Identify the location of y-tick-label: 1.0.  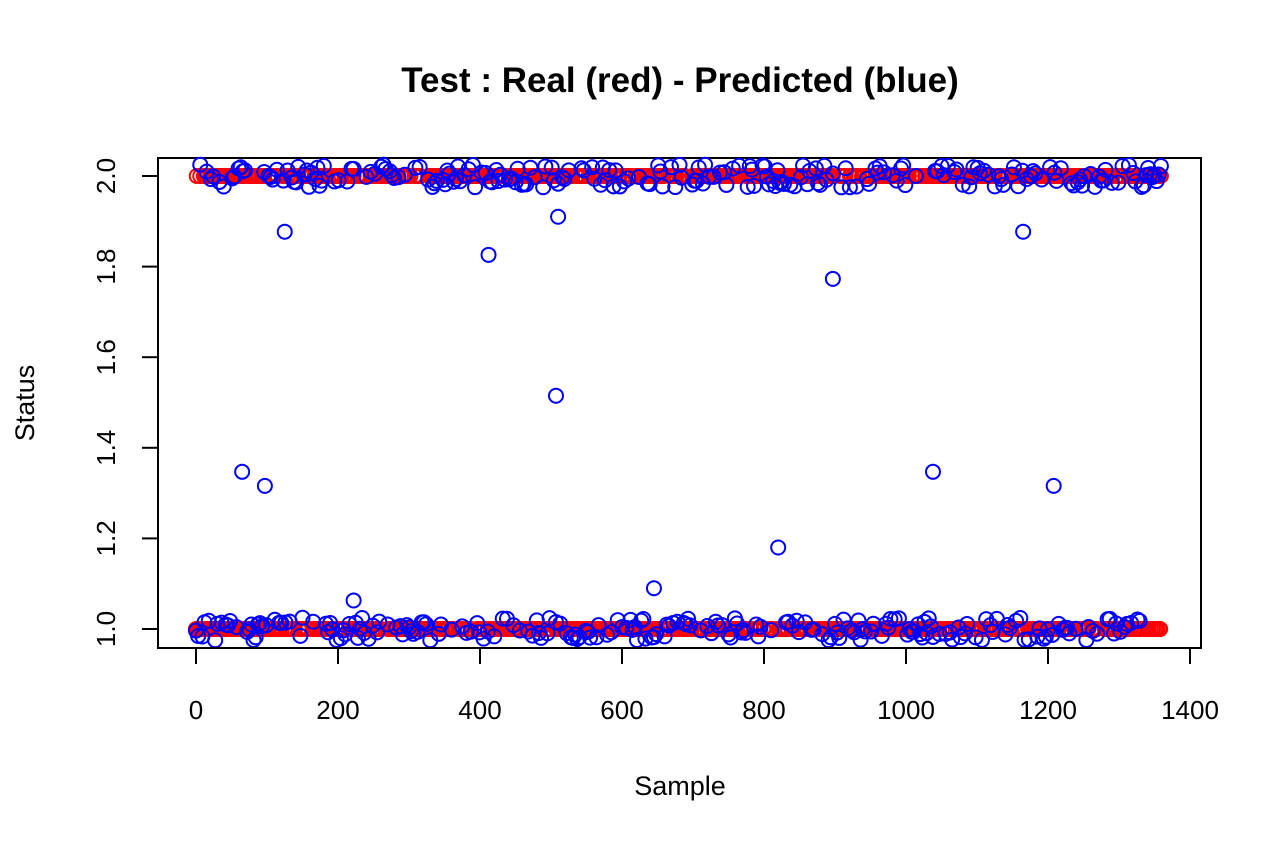
(106, 629).